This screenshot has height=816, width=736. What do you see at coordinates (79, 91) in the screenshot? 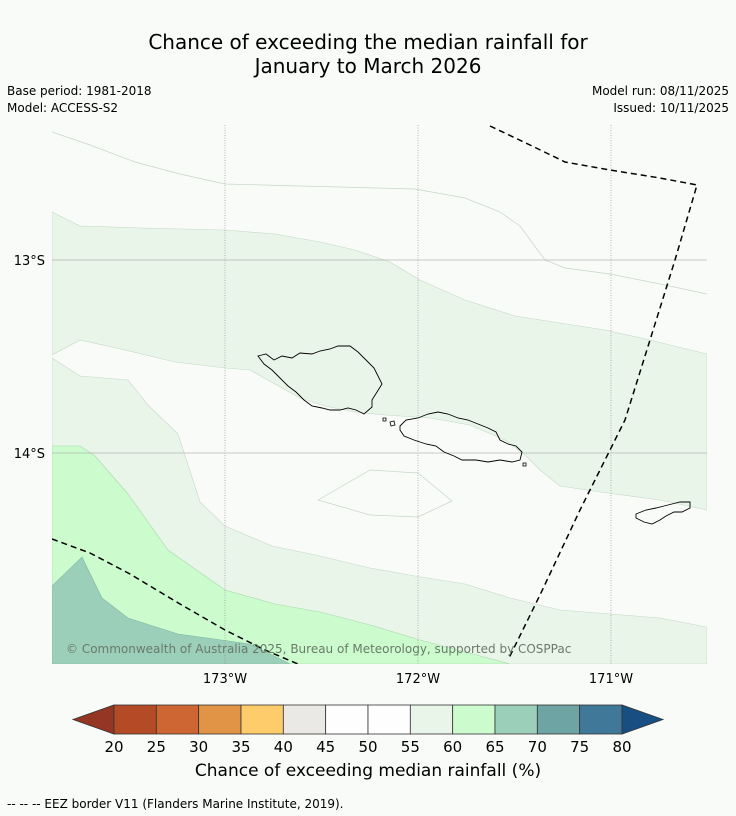
I see `base-period-text: Base period: 1981-2018` at bounding box center [79, 91].